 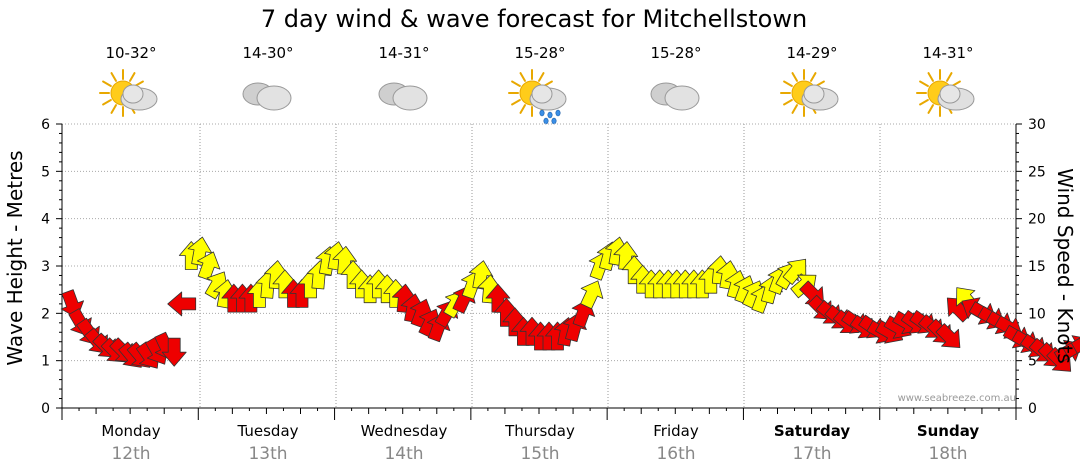 I want to click on y-tick-label-right: 20, so click(x=1037, y=220).